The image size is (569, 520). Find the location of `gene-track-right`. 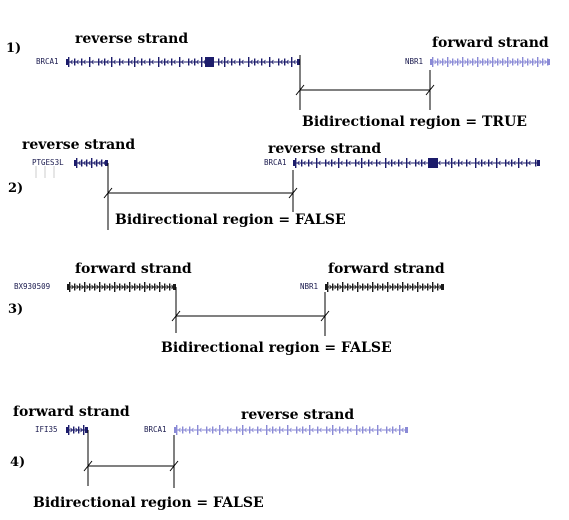

gene-track-right is located at coordinates (490, 62).